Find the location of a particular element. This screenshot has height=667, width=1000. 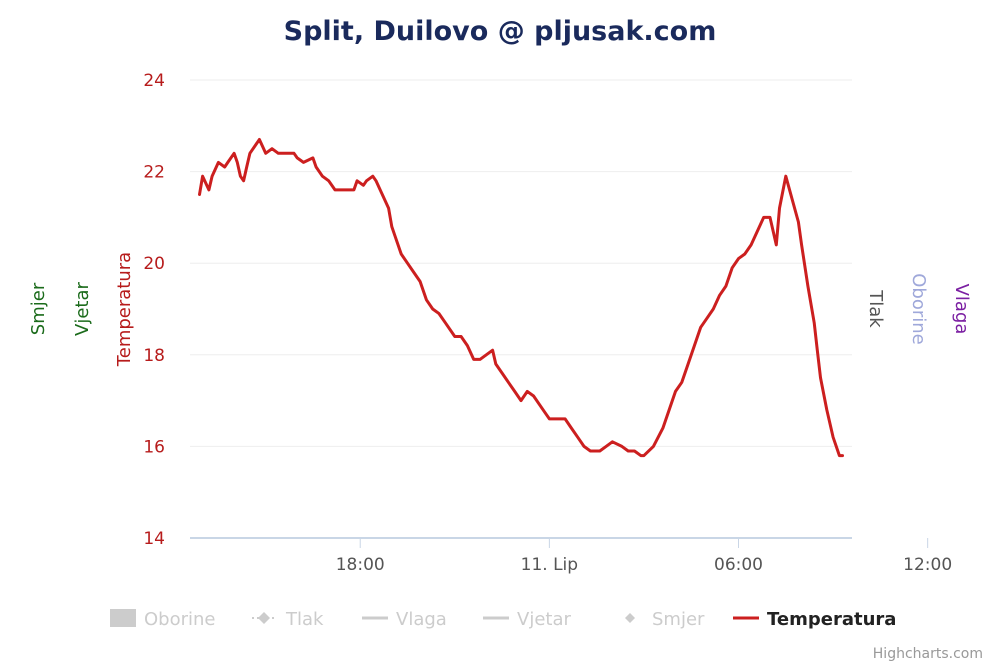

legend-item-vjetar: Vjetar is located at coordinates (527, 619).